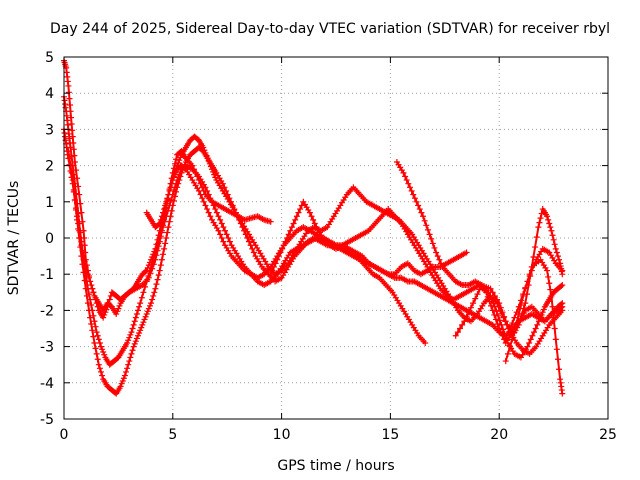 This screenshot has width=640, height=480. I want to click on x-tick-label: 15, so click(390, 435).